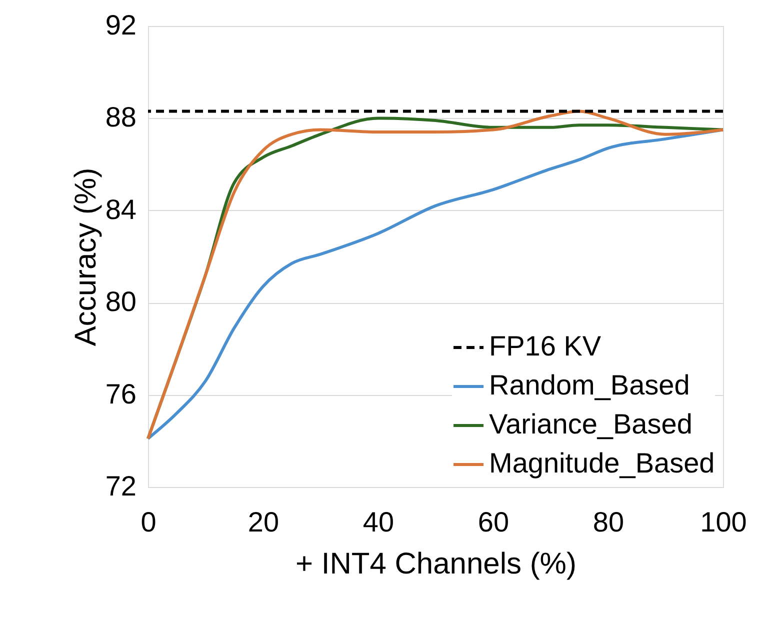  What do you see at coordinates (264, 522) in the screenshot?
I see `x-tick-label: 20` at bounding box center [264, 522].